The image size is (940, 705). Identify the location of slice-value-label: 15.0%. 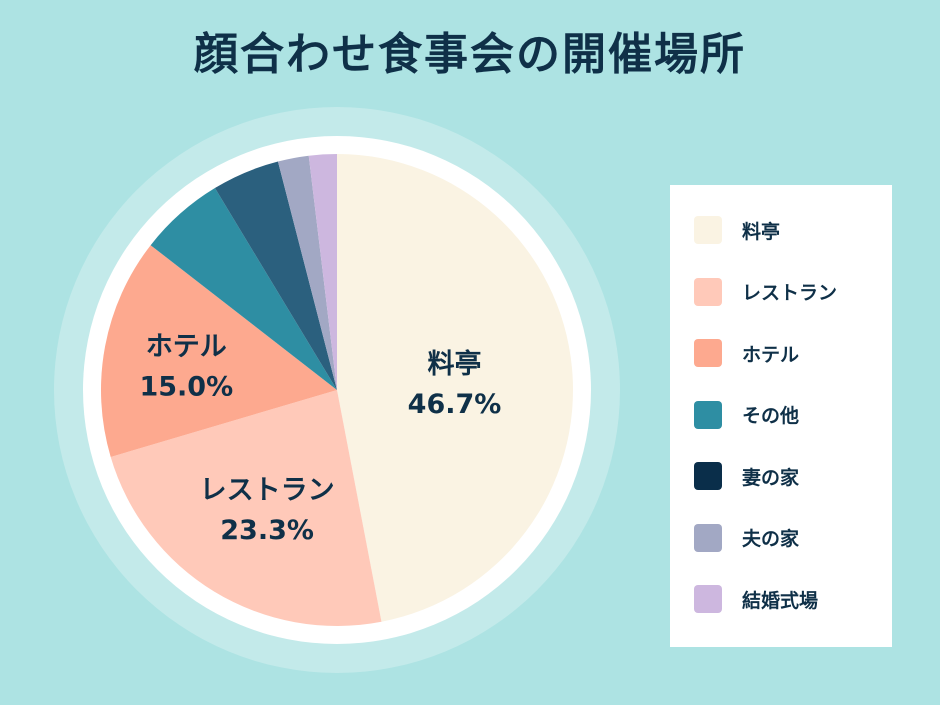
(186, 387).